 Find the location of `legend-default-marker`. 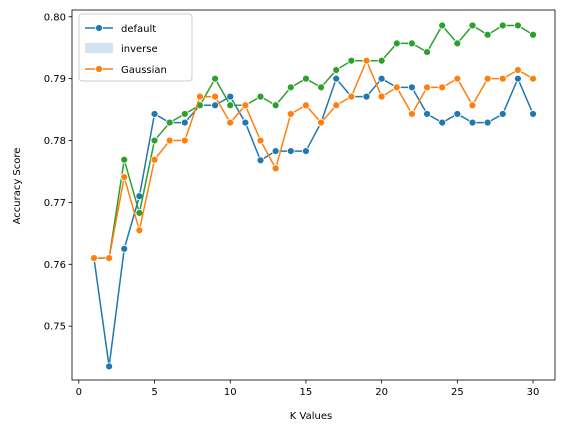

legend-default-marker is located at coordinates (99, 28).